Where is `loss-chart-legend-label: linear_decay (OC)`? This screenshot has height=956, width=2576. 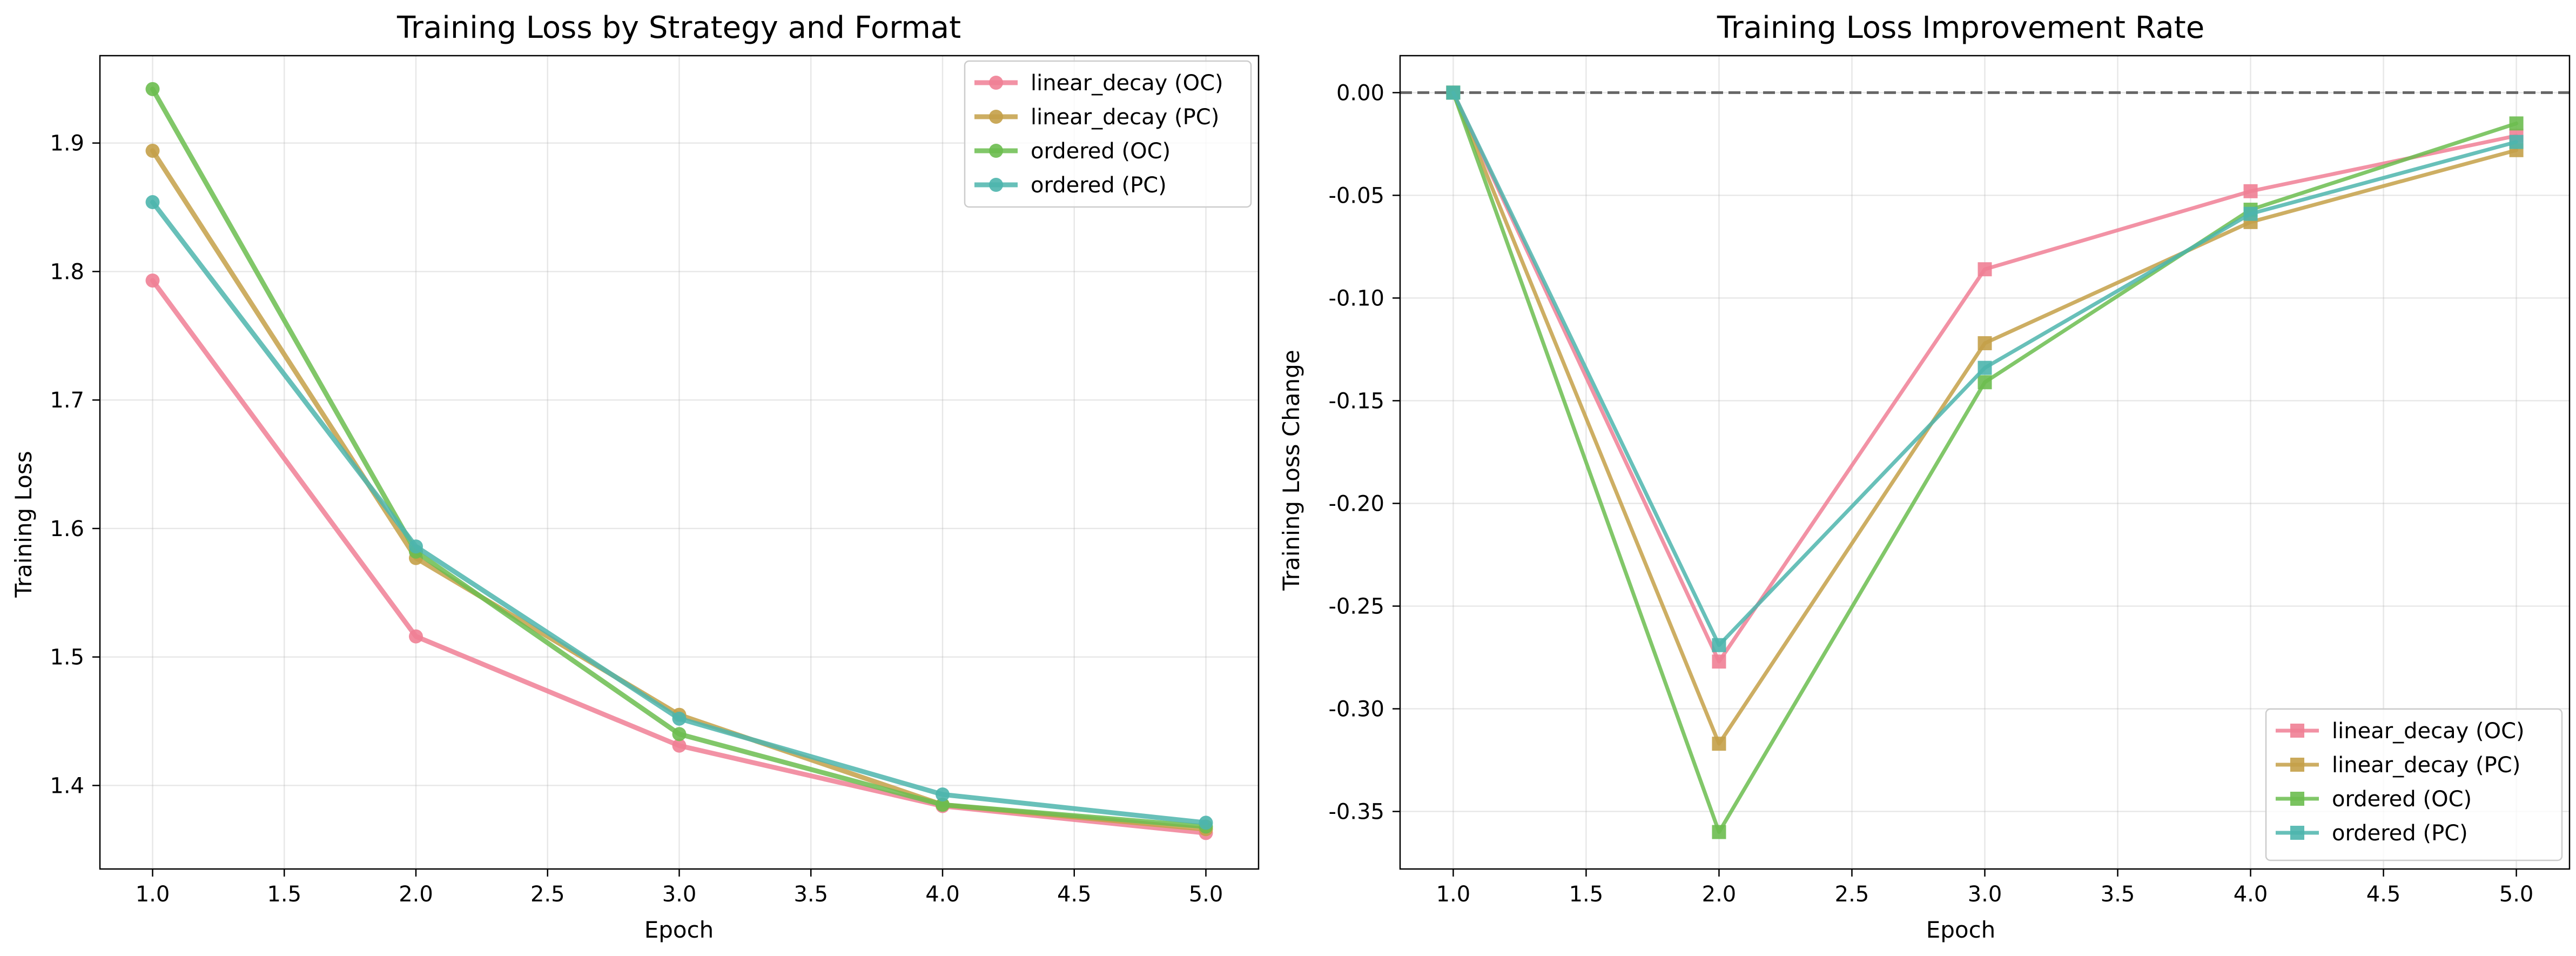
loss-chart-legend-label: linear_decay (OC) is located at coordinates (1127, 83).